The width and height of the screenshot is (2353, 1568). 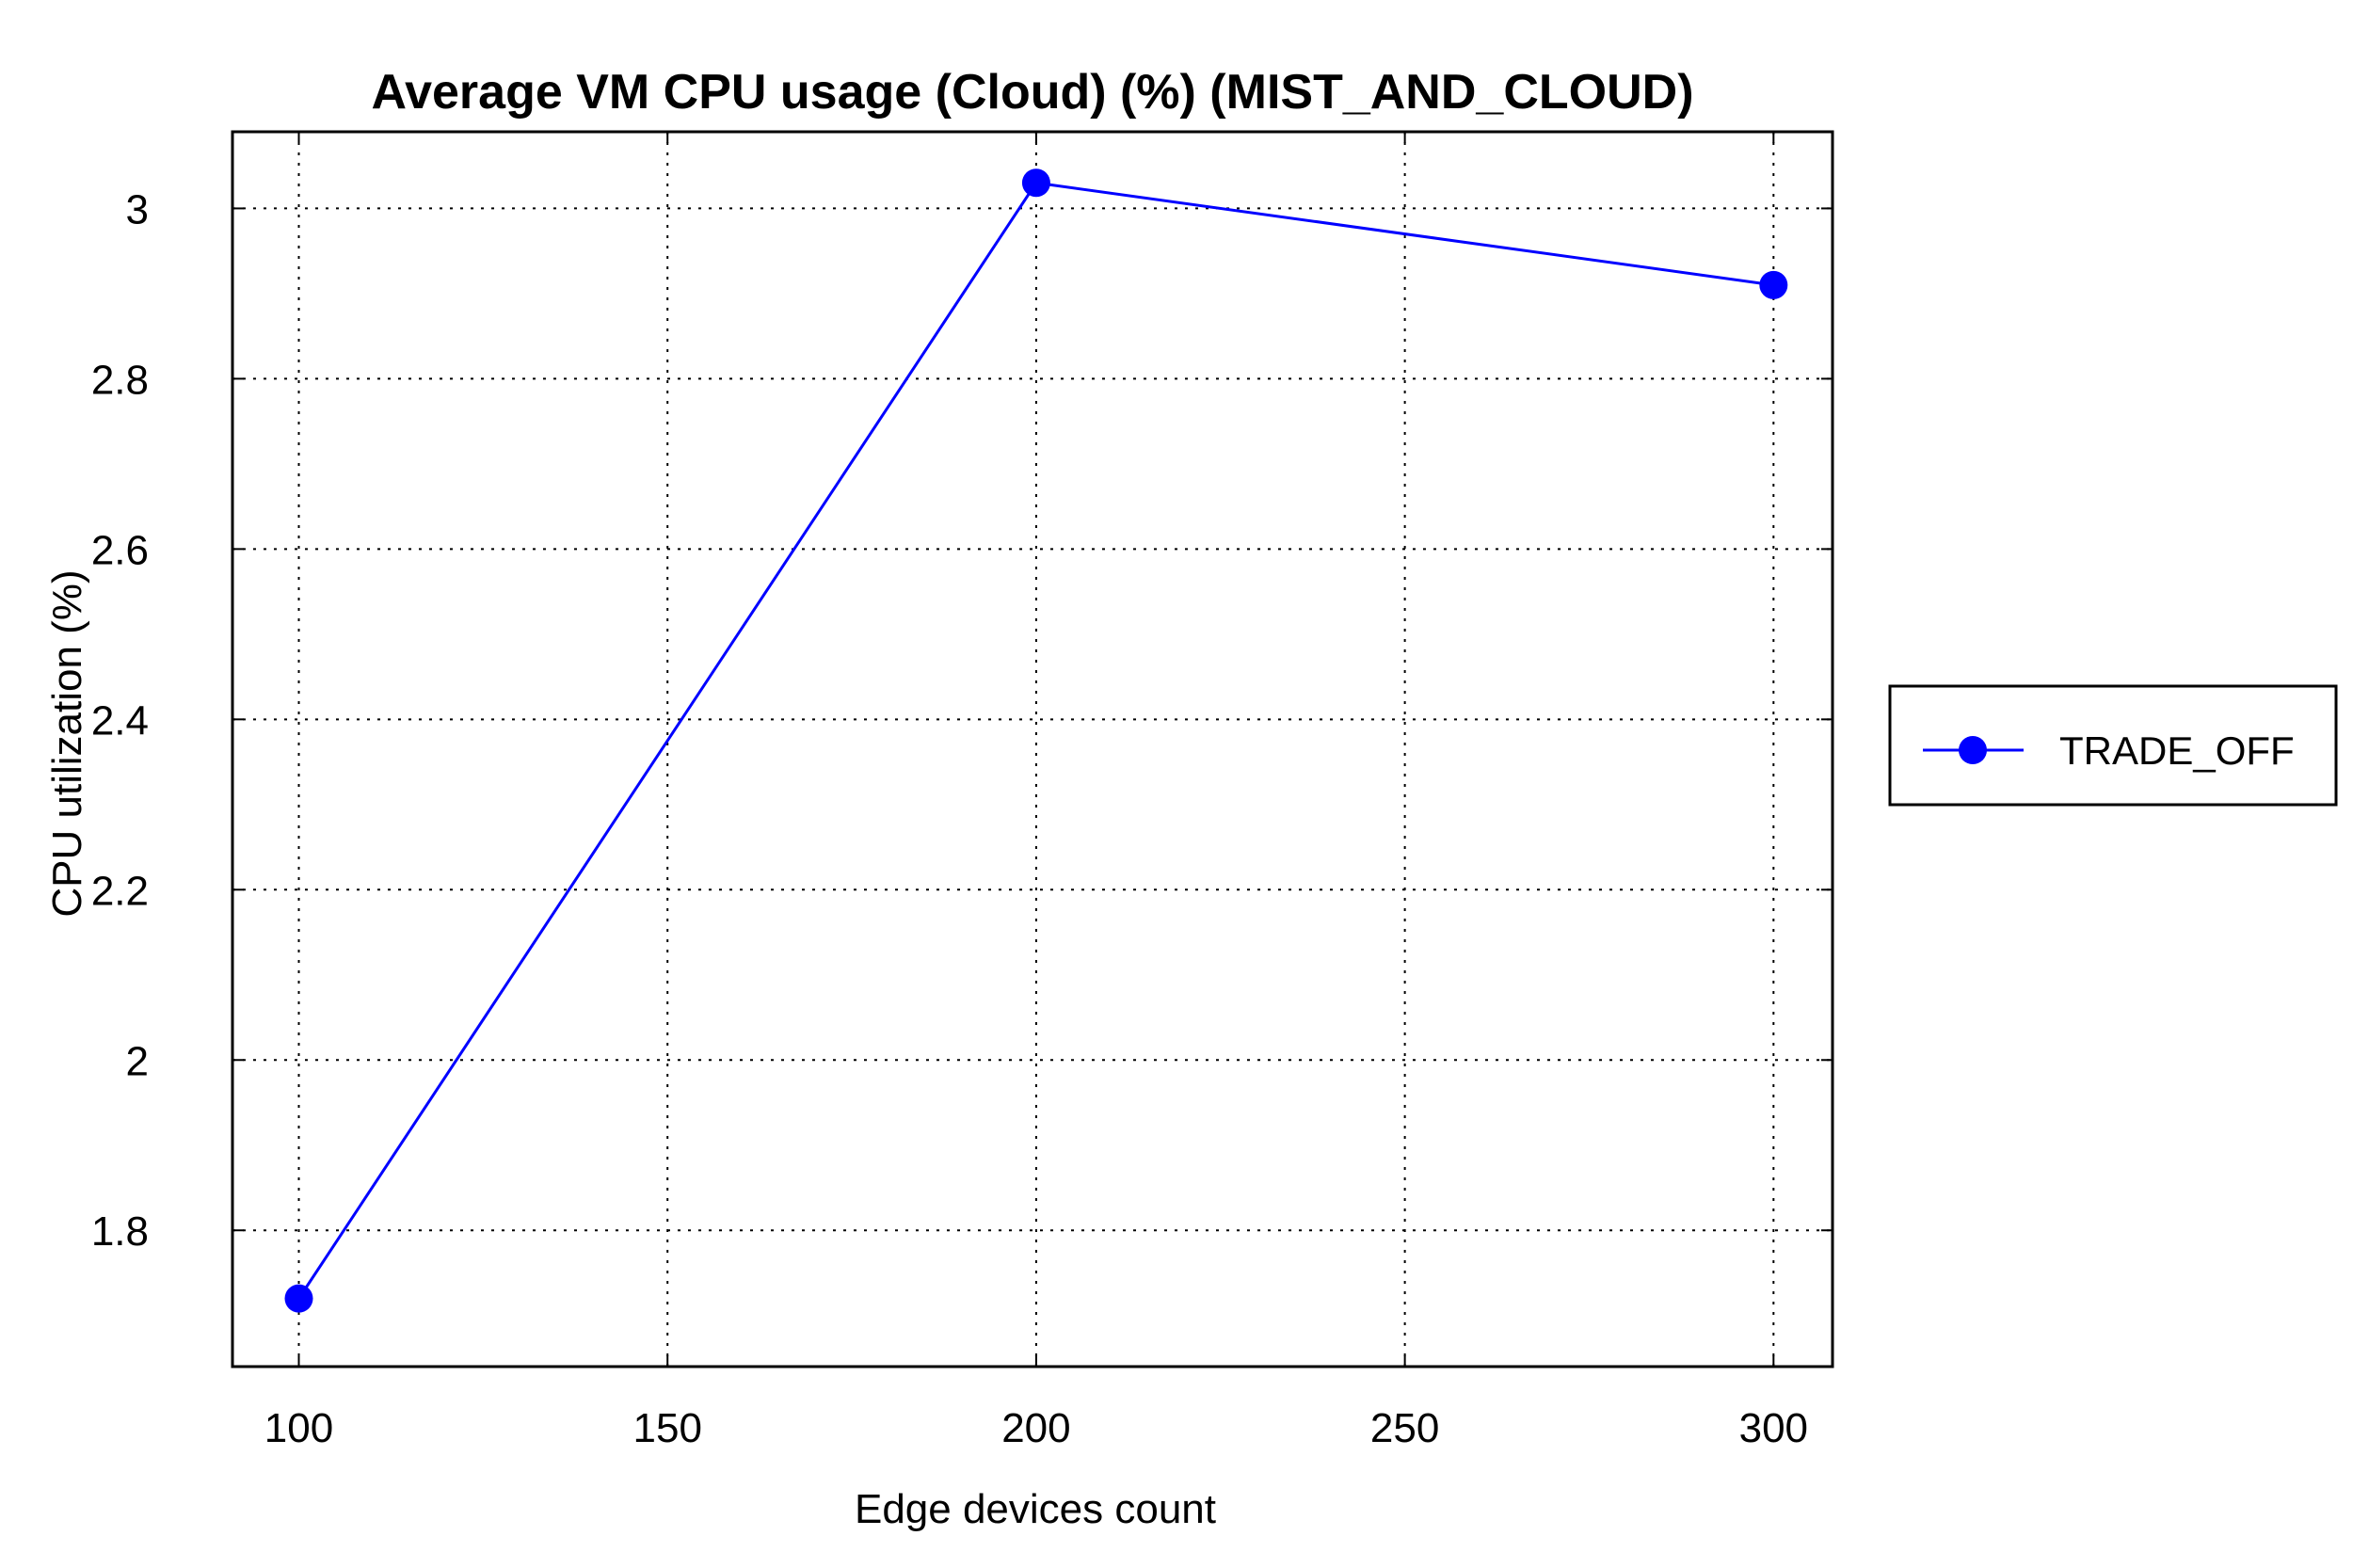 What do you see at coordinates (137, 209) in the screenshot?
I see `y-tick-label: 3` at bounding box center [137, 209].